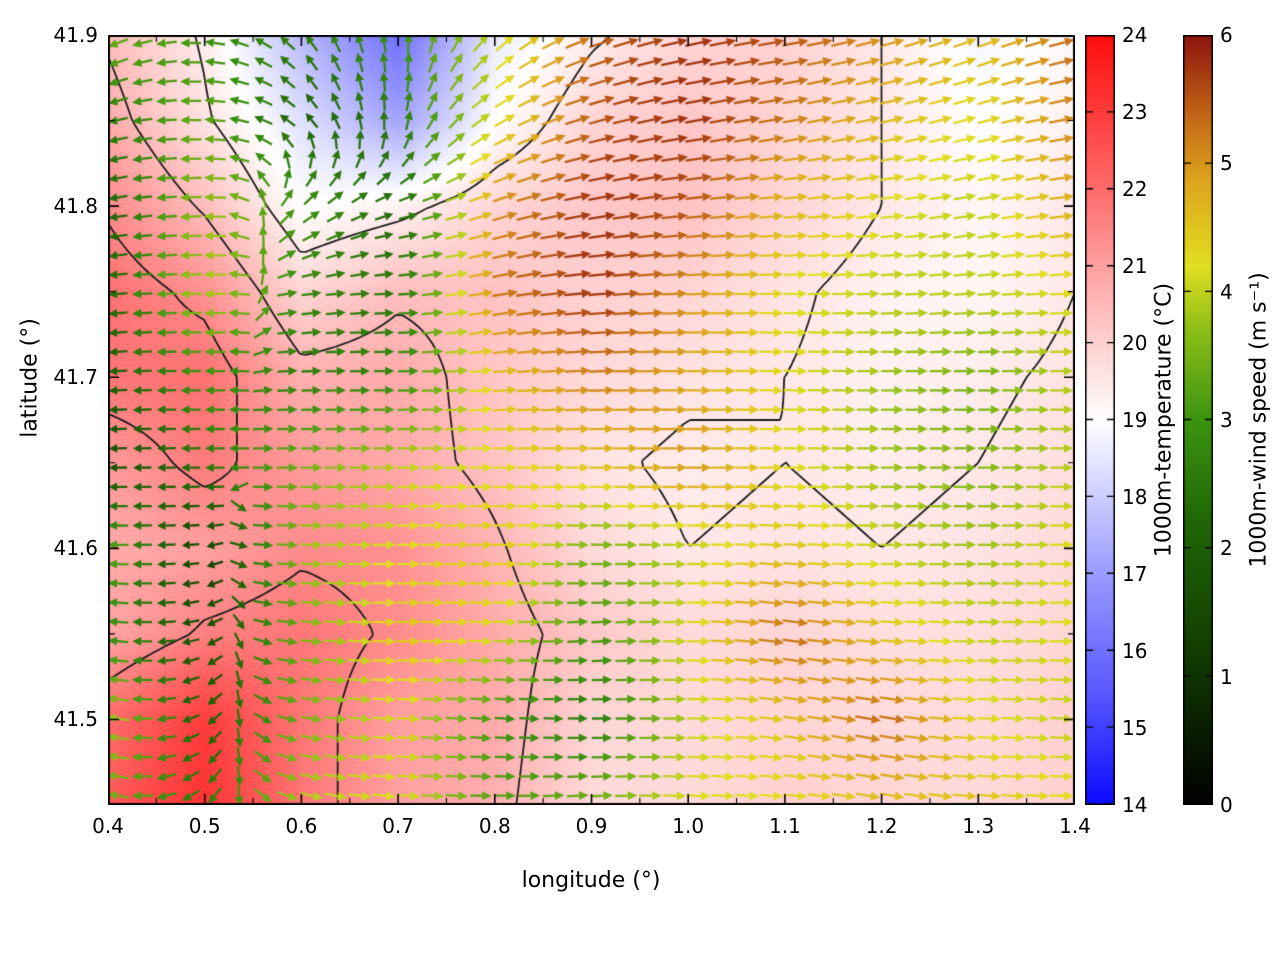 The width and height of the screenshot is (1280, 960). What do you see at coordinates (591, 826) in the screenshot?
I see `x-tick-label: 0.9` at bounding box center [591, 826].